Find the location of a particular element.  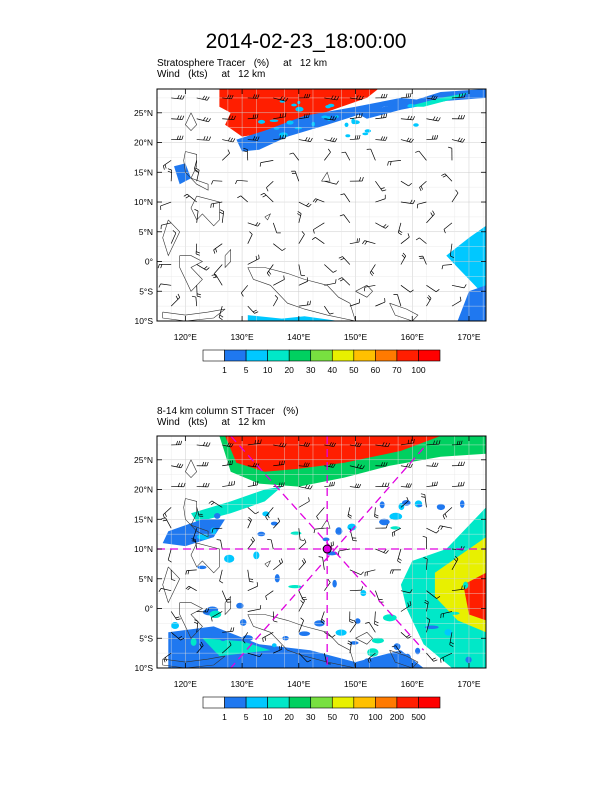

colorbar-label: 20 is located at coordinates (289, 370).